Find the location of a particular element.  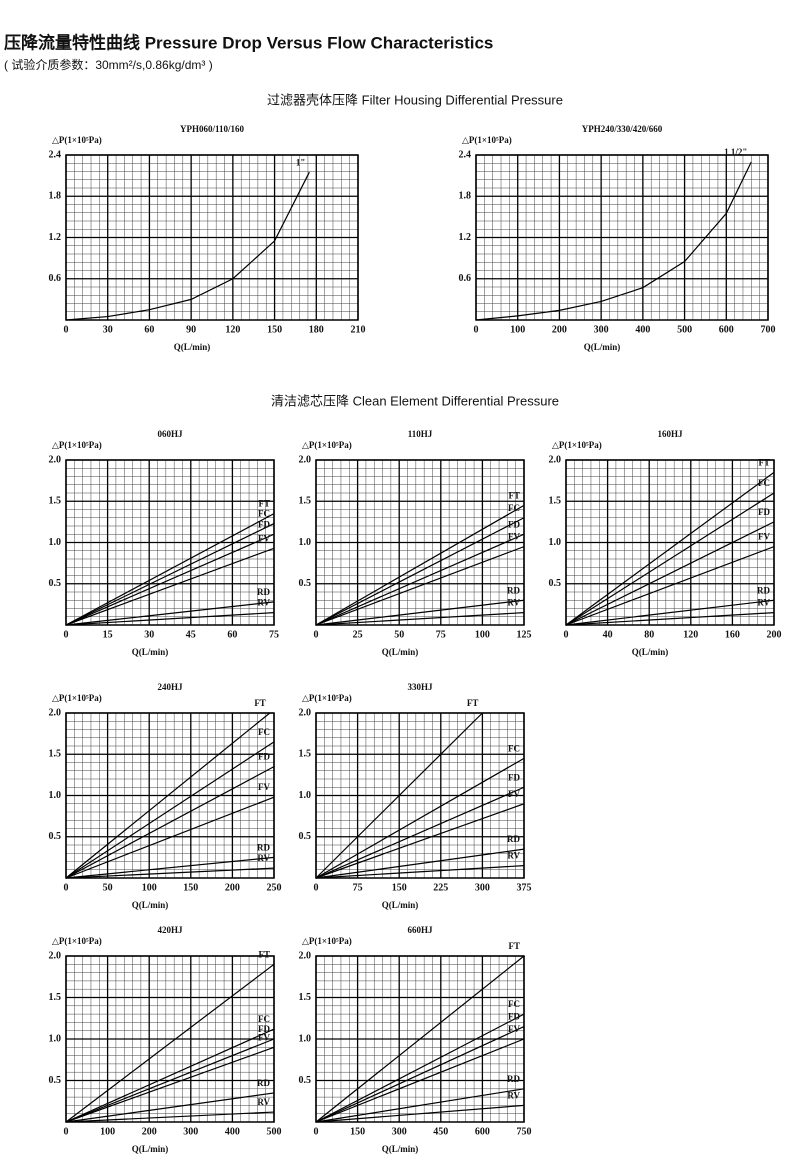

chart-title: YPH060/110/160 is located at coordinates (212, 129).